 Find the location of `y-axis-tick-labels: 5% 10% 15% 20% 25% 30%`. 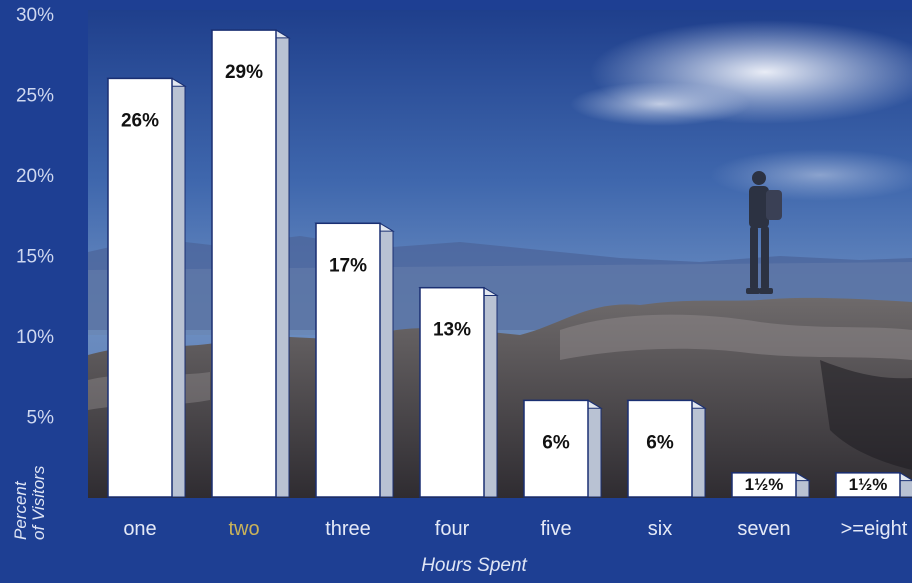

y-axis-tick-labels: 5% 10% 15% 20% 25% 30% is located at coordinates (35, 217).